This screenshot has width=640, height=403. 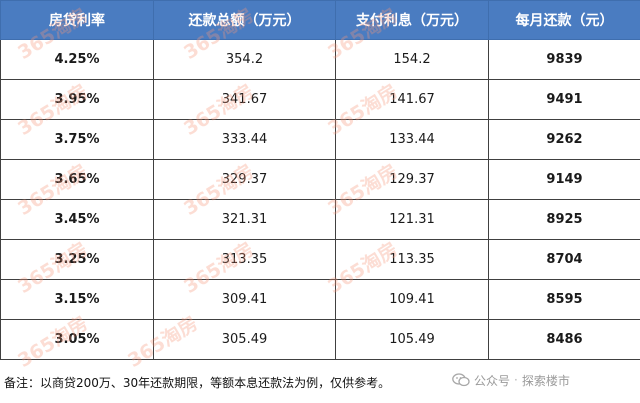 What do you see at coordinates (545, 380) in the screenshot?
I see `brand-name: 探索楼市` at bounding box center [545, 380].